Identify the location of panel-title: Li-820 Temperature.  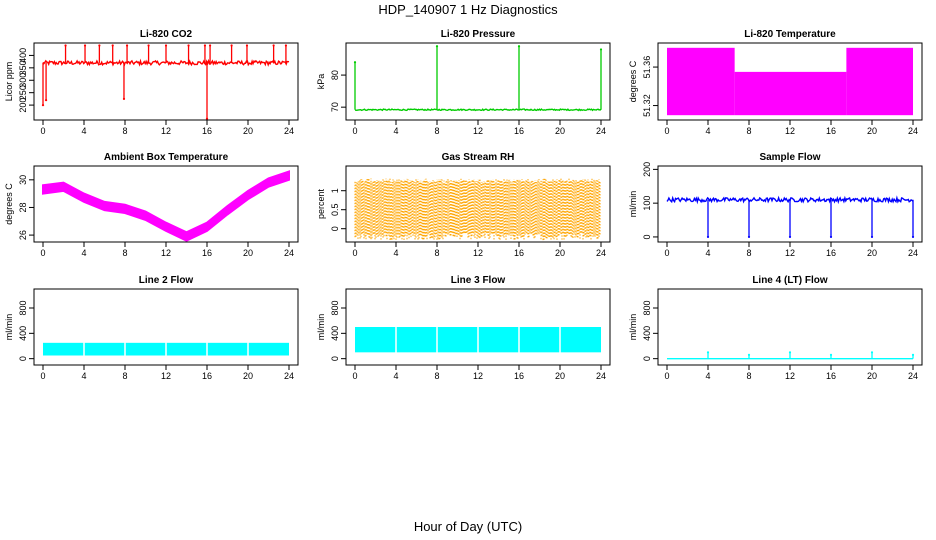
(790, 34).